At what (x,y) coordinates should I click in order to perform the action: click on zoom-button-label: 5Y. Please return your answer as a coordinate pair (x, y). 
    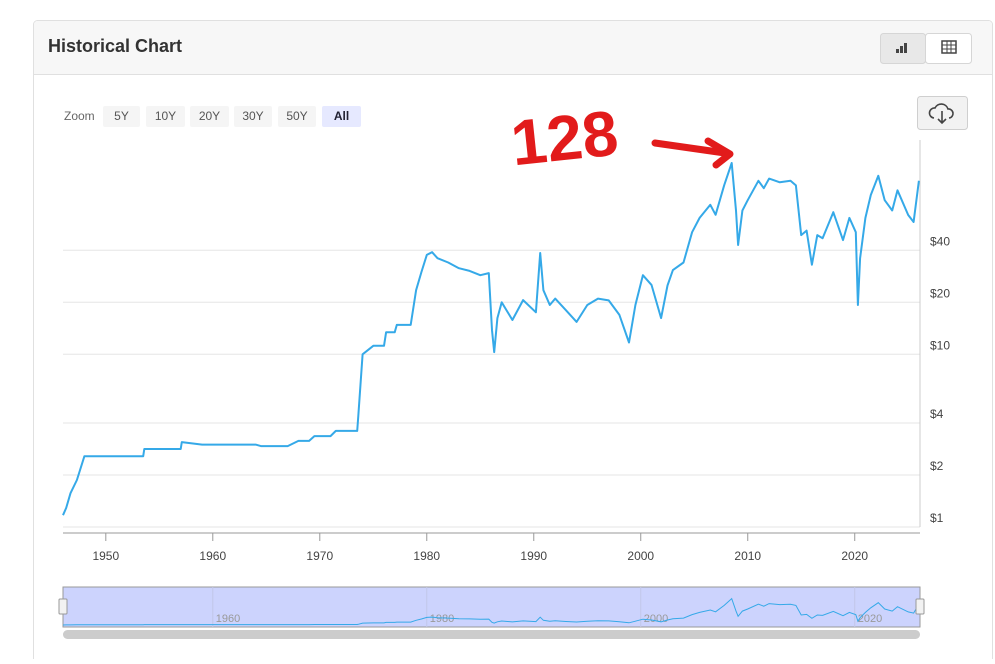
    Looking at the image, I should click on (121, 116).